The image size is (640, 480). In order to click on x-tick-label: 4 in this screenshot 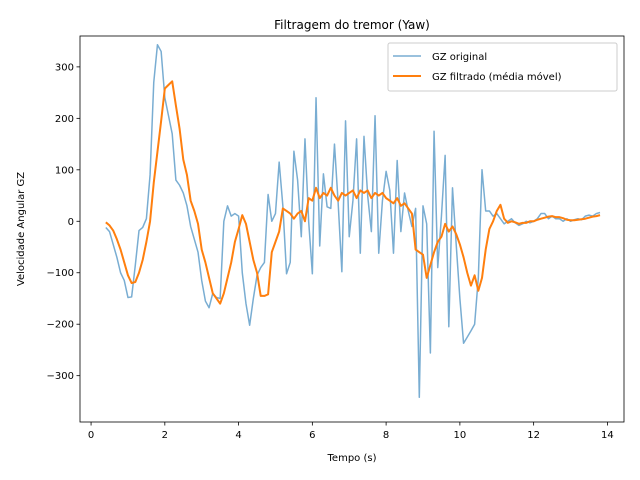, I will do `click(238, 435)`.